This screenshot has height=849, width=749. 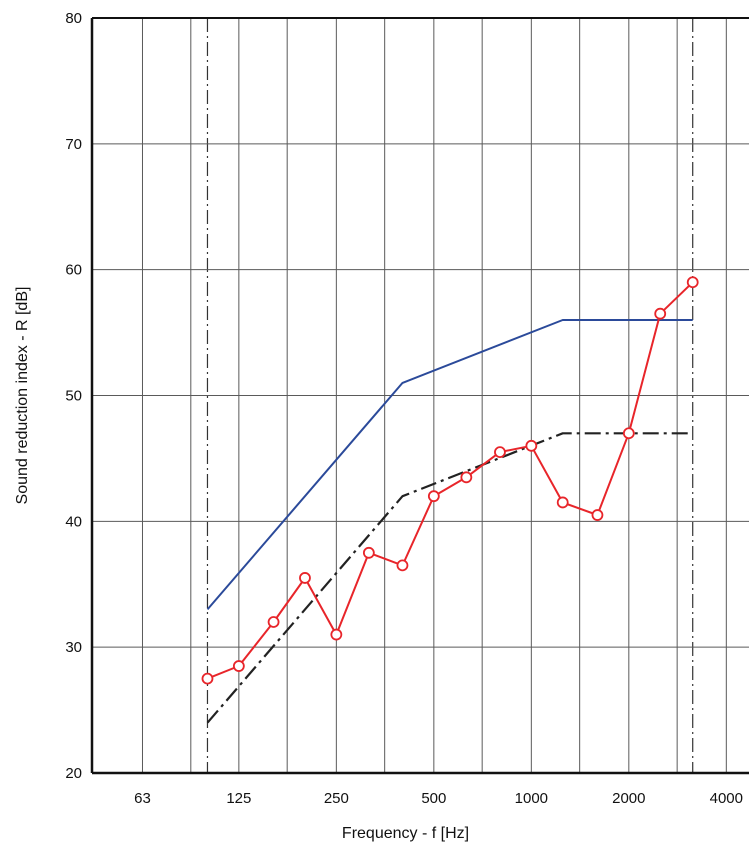 What do you see at coordinates (73, 396) in the screenshot?
I see `y-tick-label: 50` at bounding box center [73, 396].